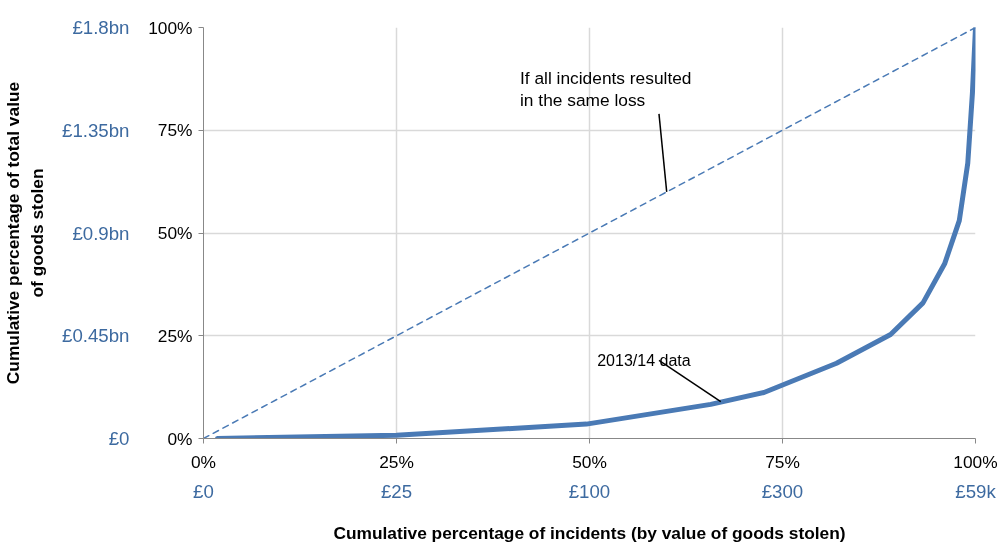  What do you see at coordinates (606, 88) in the screenshot?
I see `annotation: If all incidents resulted in the same loss` at bounding box center [606, 88].